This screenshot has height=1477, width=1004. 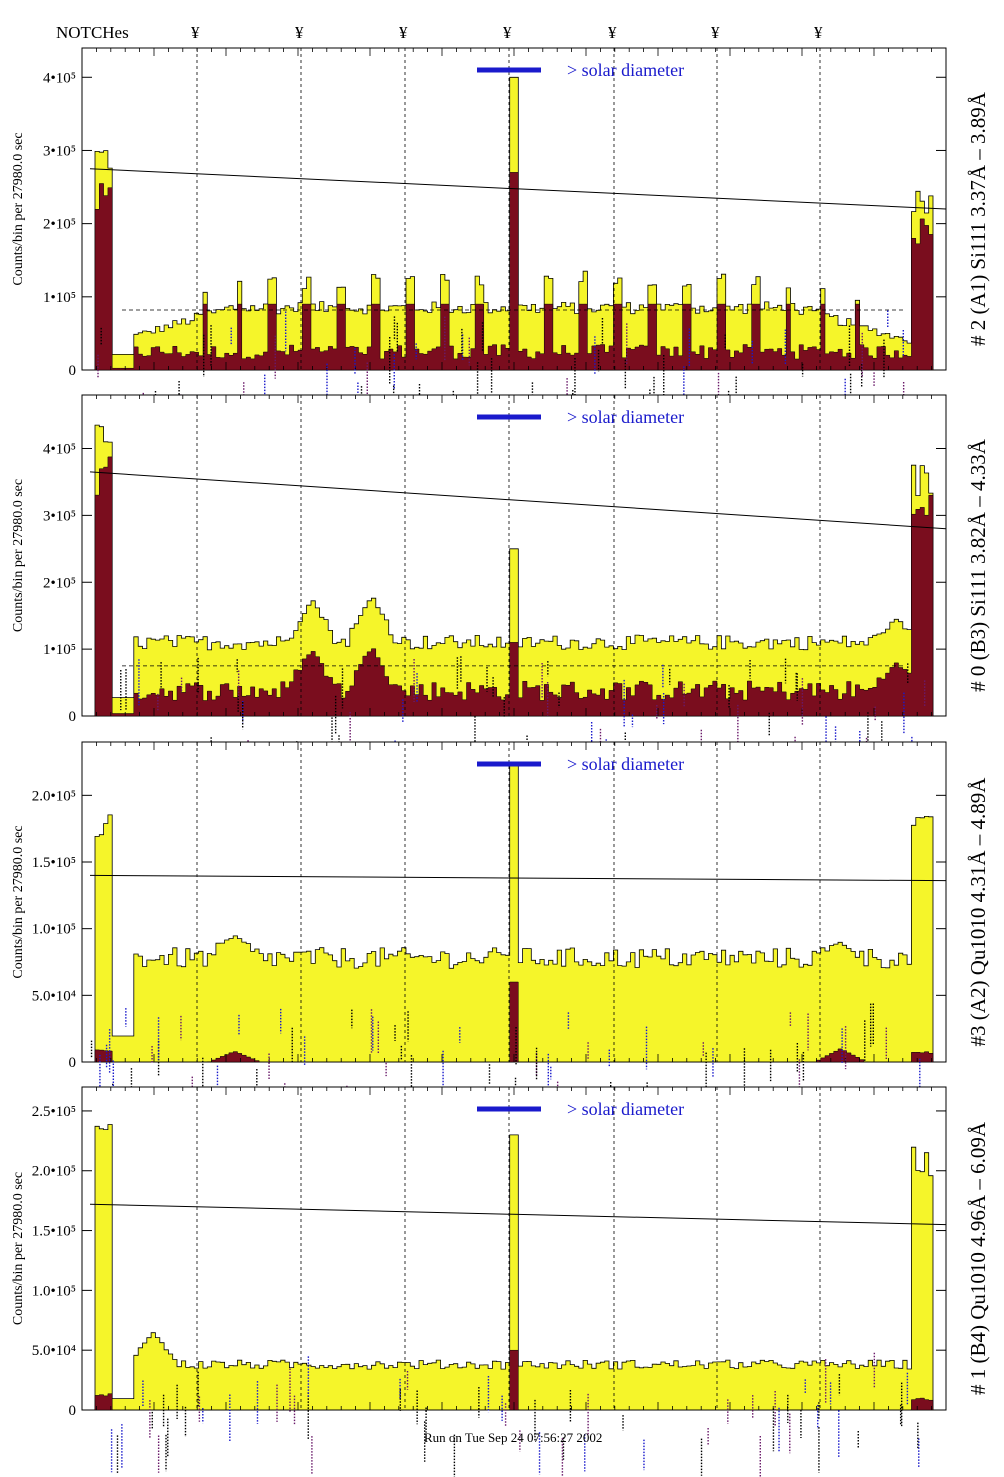 I want to click on panel-right-label: #3 (A2) Qu1010 4.31Å – 4.89Å, so click(x=978, y=912).